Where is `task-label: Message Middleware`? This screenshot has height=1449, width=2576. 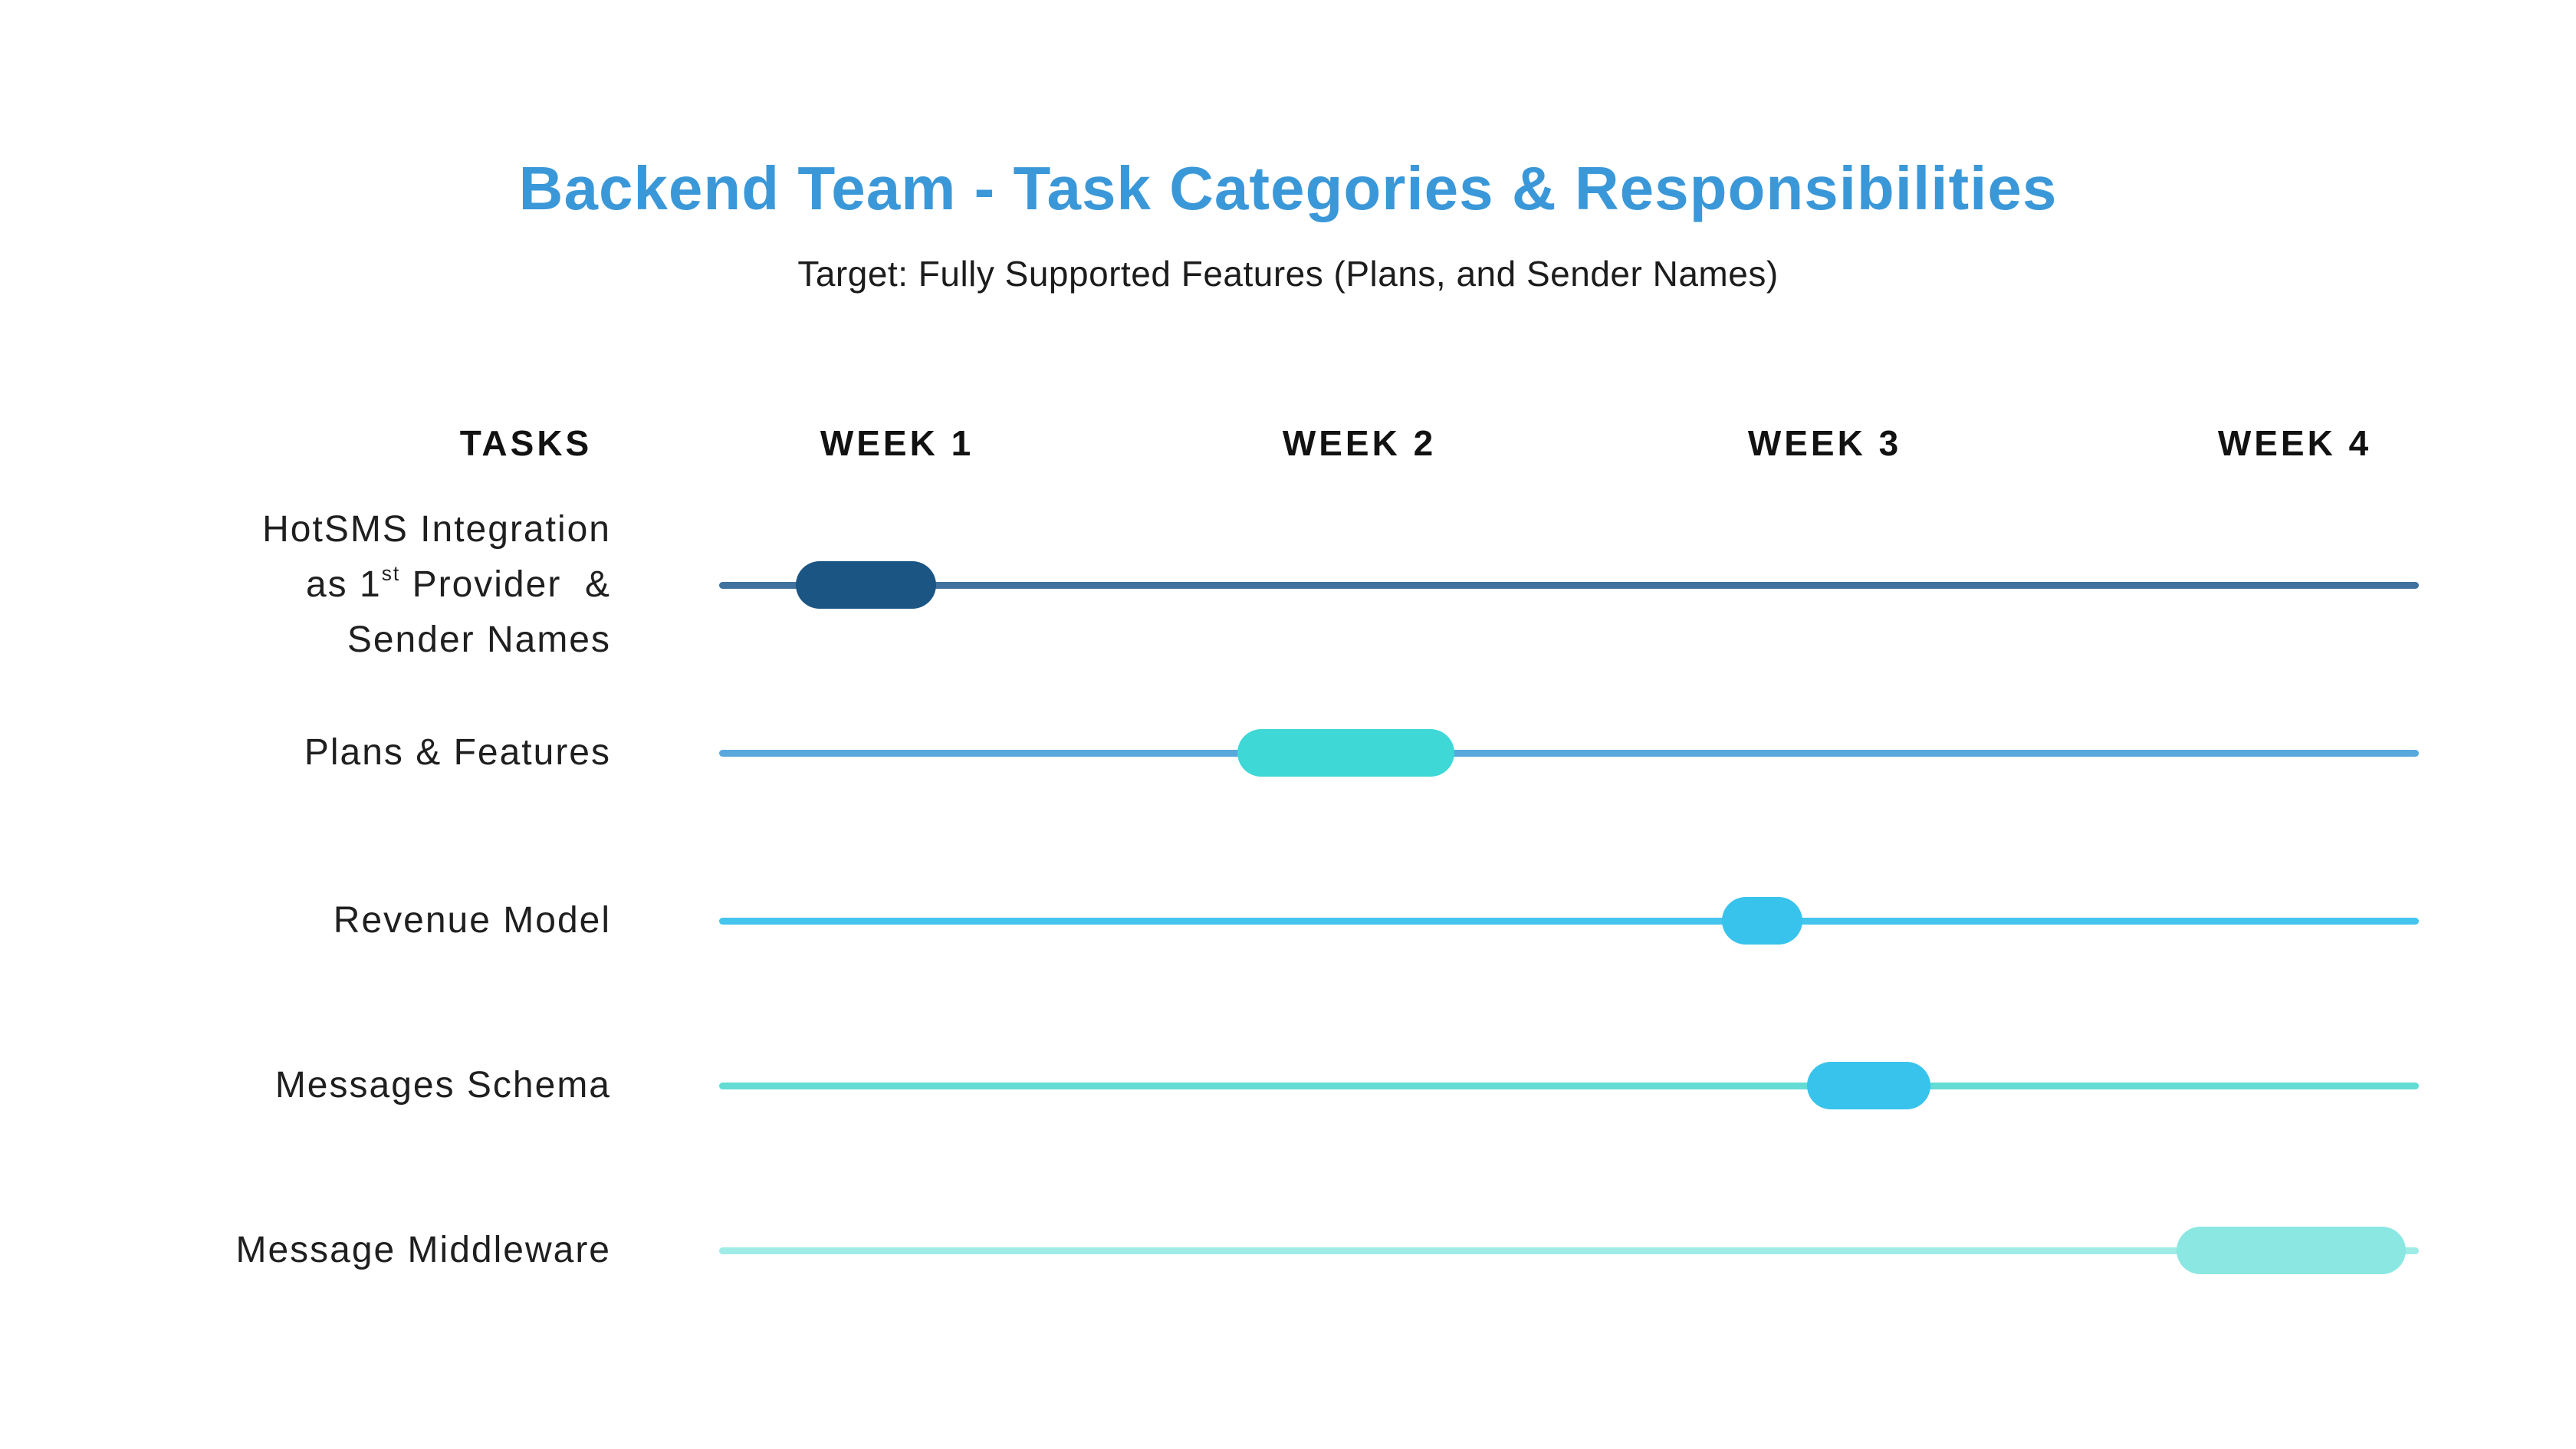
task-label: Message Middleware is located at coordinates (423, 1251).